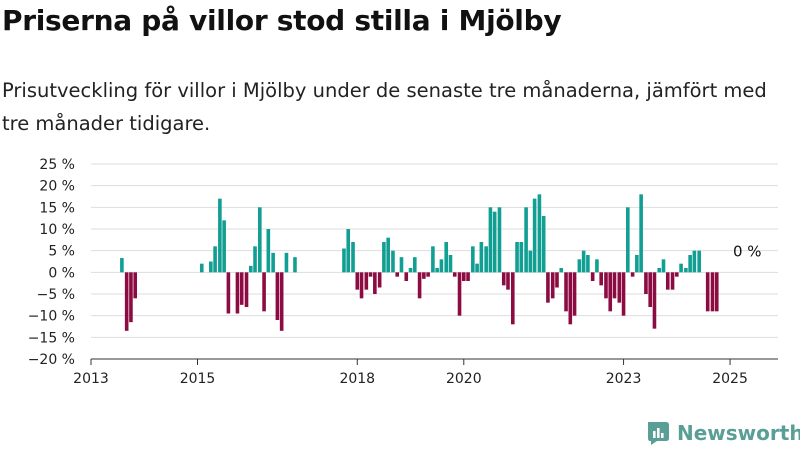 The height and width of the screenshot is (450, 800). I want to click on y-tick-label: −5 %, so click(56, 295).